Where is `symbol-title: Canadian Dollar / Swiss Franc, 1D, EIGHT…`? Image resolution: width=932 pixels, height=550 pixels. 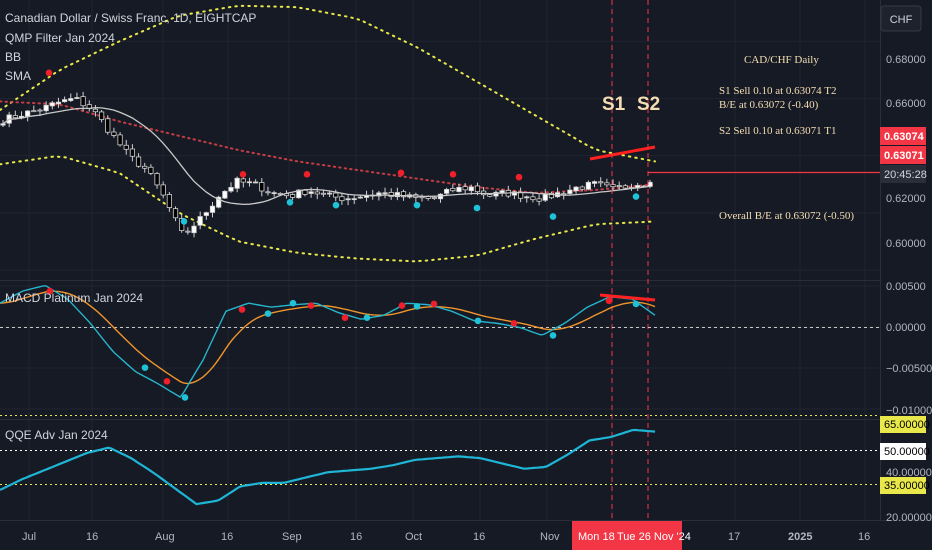 symbol-title: Canadian Dollar / Swiss Franc, 1D, EIGHT… is located at coordinates (130, 18).